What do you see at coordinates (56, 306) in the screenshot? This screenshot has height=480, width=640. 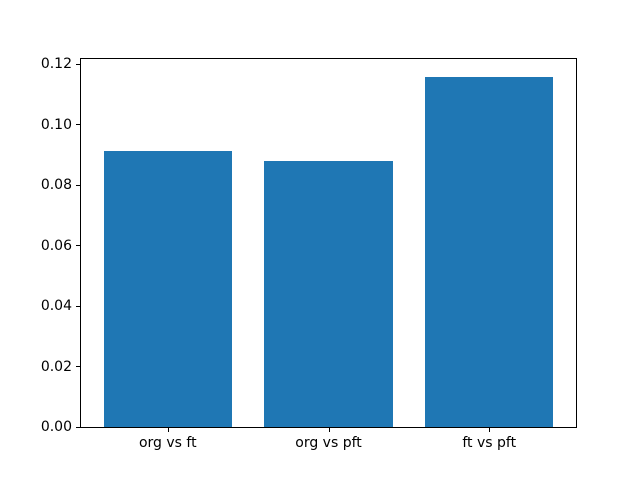 I see `y-tick-label: 0.04` at bounding box center [56, 306].